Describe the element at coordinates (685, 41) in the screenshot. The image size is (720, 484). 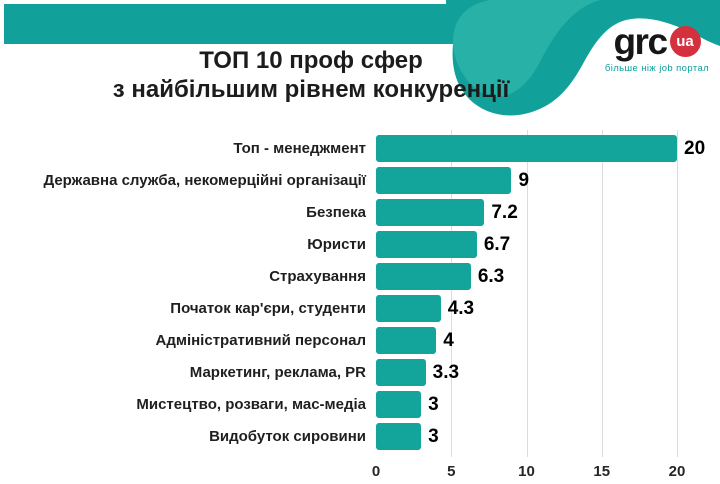
I see `ua-badge: ua` at that location.